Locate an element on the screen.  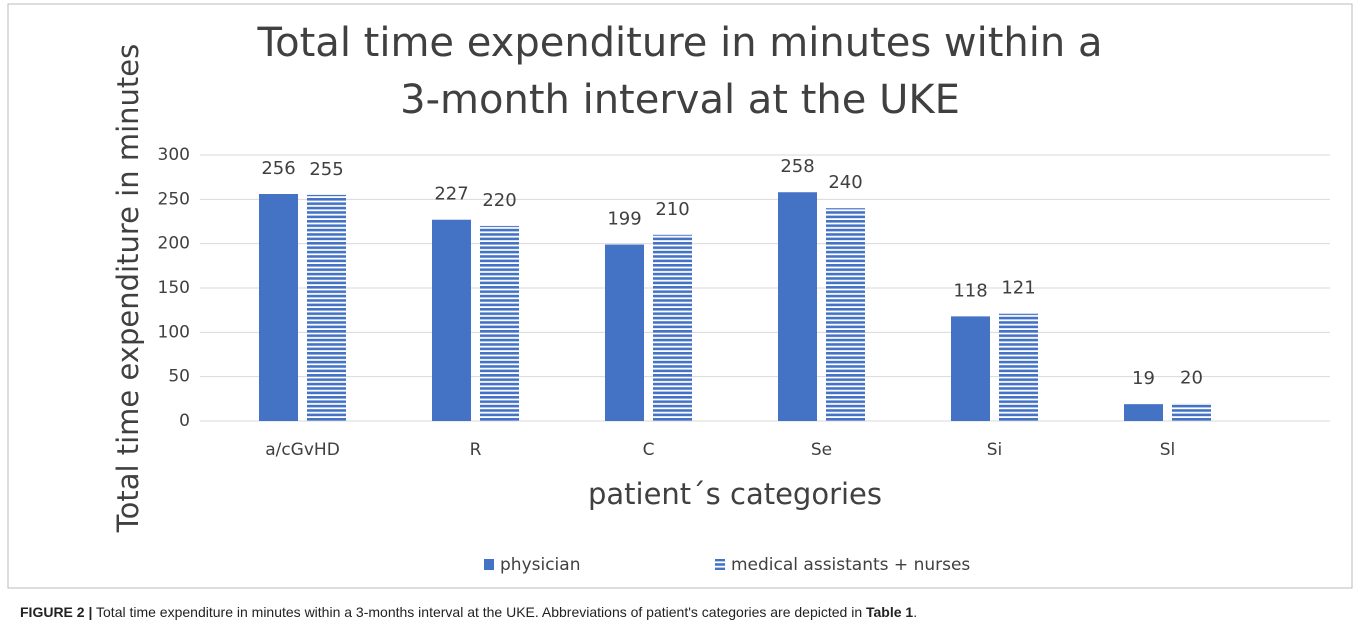
value-label: 240 is located at coordinates (845, 182).